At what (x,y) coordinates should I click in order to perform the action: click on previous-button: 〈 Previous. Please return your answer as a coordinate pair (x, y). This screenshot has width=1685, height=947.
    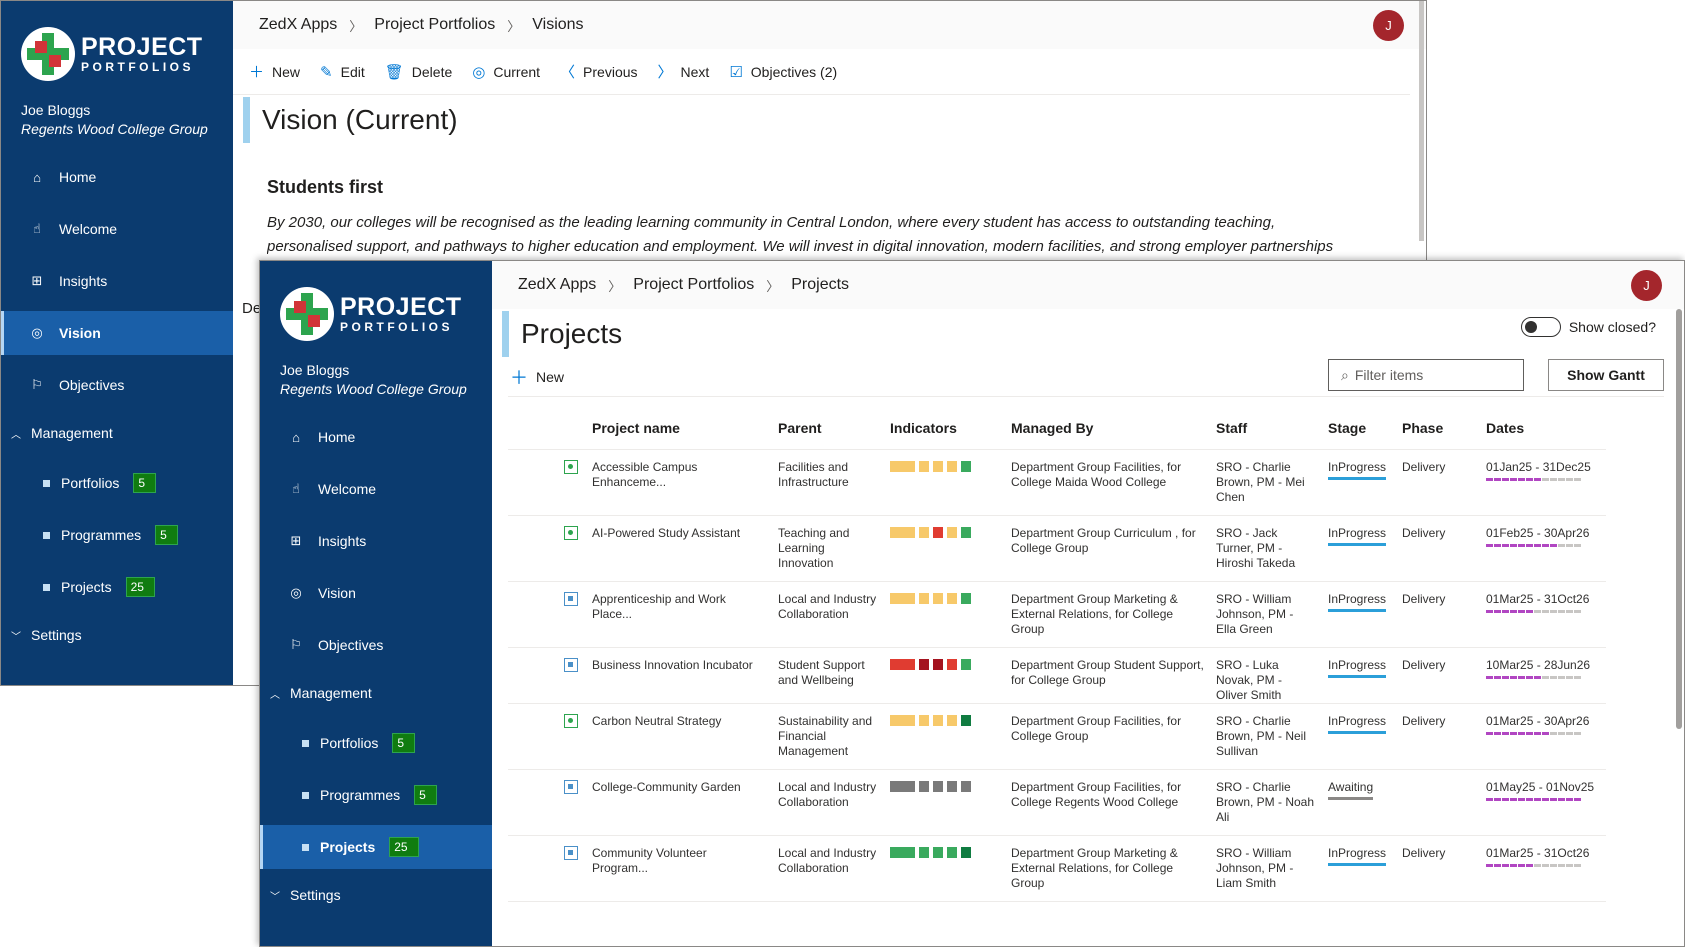
    Looking at the image, I should click on (598, 71).